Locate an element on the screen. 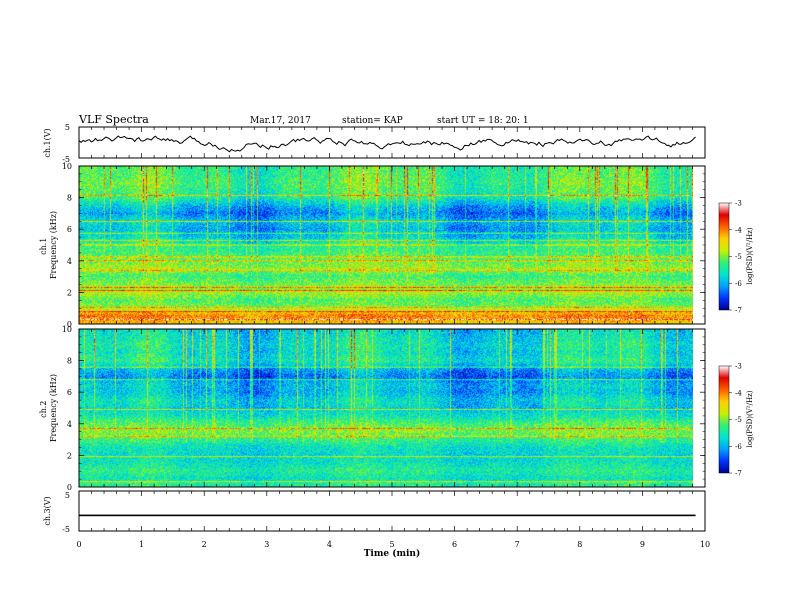 The image size is (792, 612). ch3-xticks is located at coordinates (392, 511).